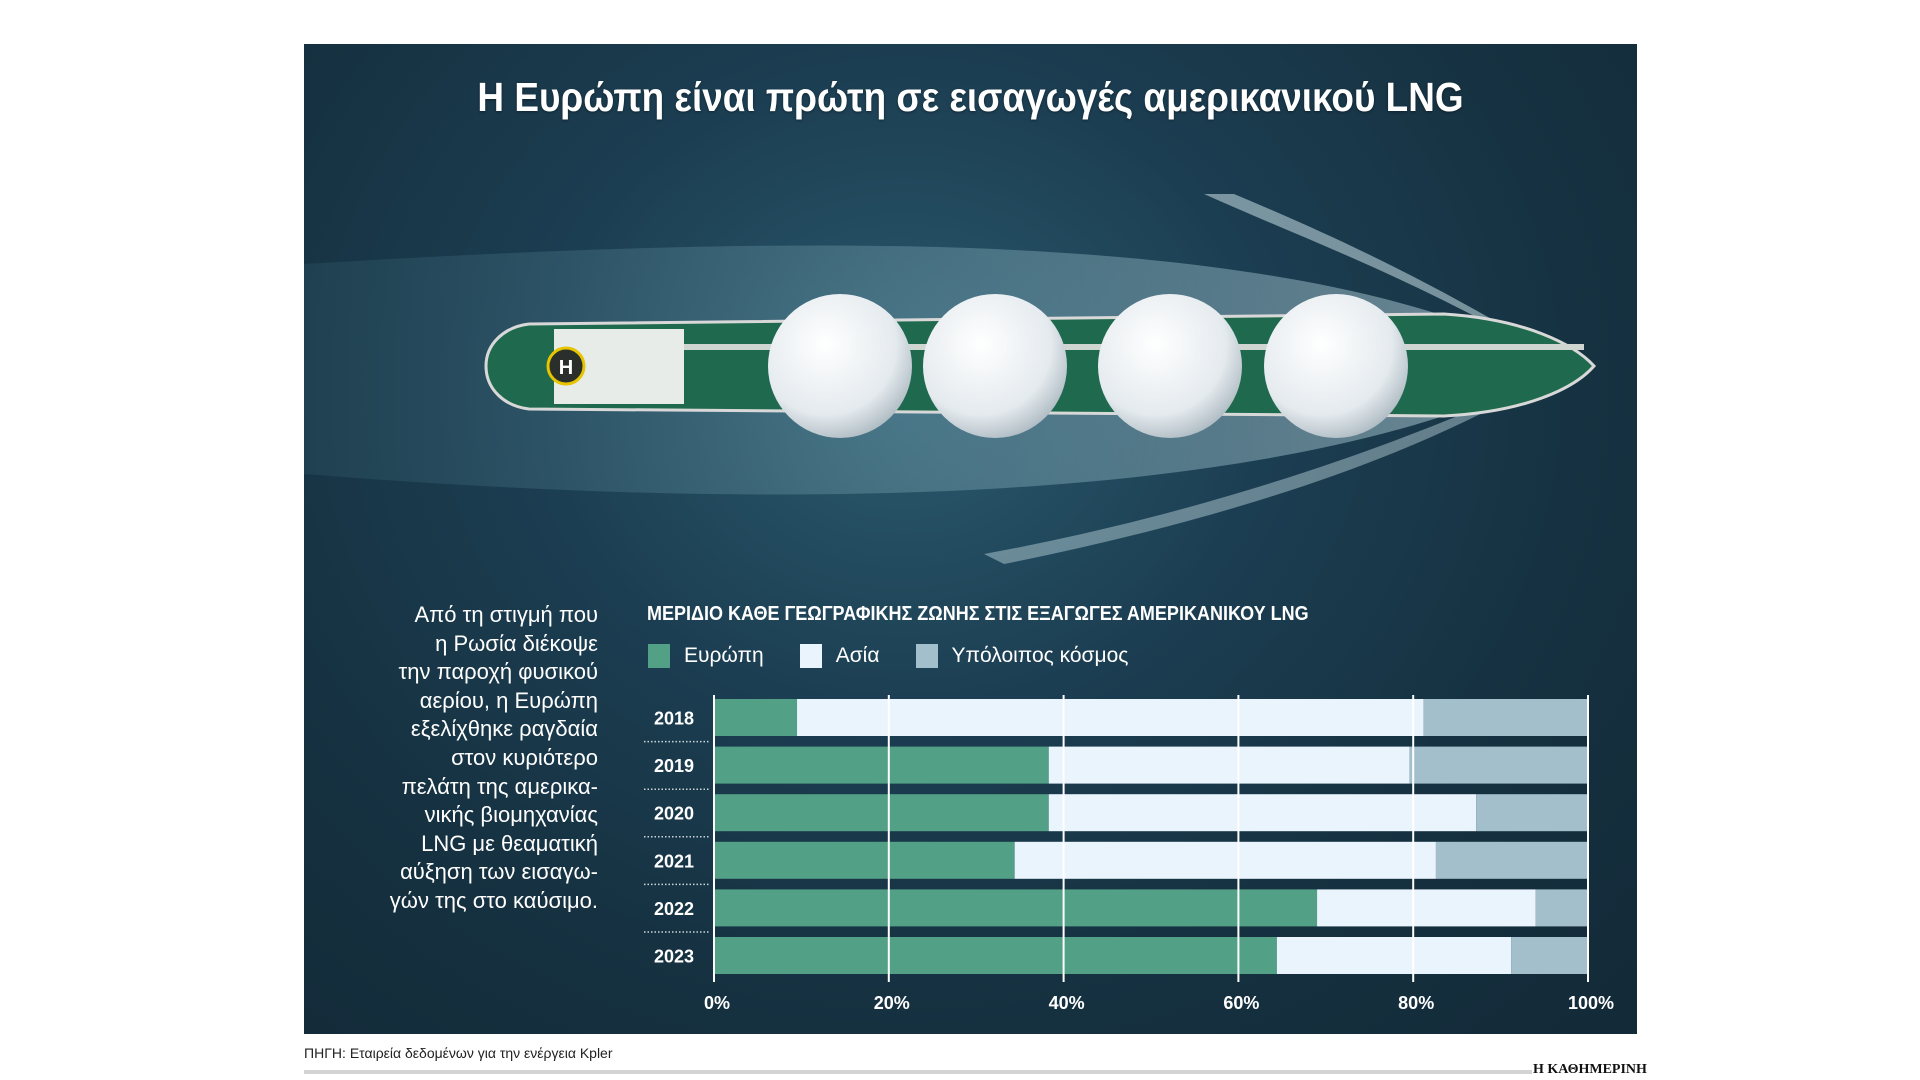 This screenshot has width=1920, height=1080. What do you see at coordinates (511, 815) in the screenshot?
I see `side-text-line: νικής βιομηχανίας` at bounding box center [511, 815].